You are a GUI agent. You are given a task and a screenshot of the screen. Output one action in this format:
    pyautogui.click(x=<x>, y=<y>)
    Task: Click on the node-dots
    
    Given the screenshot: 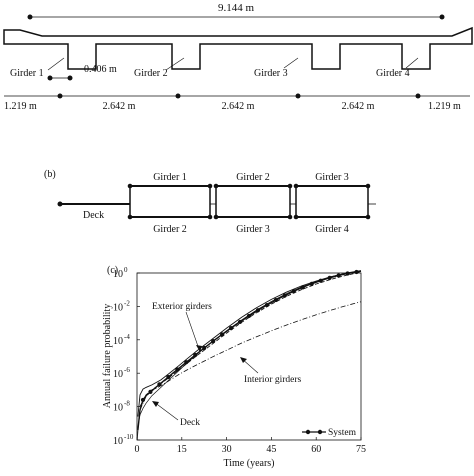 What is the action you would take?
    pyautogui.click(x=249, y=201)
    